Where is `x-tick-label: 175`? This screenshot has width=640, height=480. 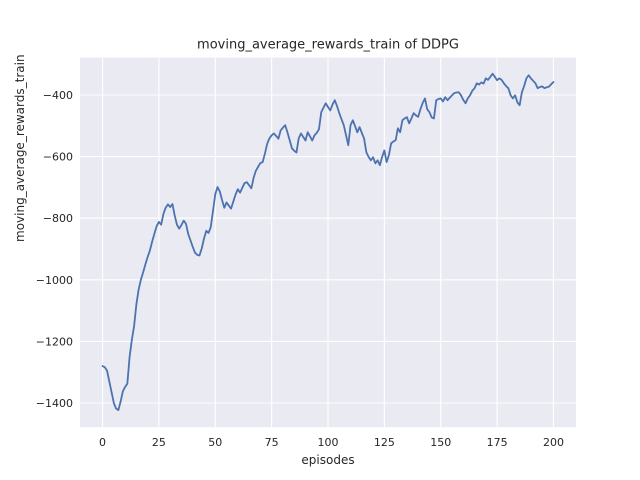 x-tick-label: 175 is located at coordinates (497, 442).